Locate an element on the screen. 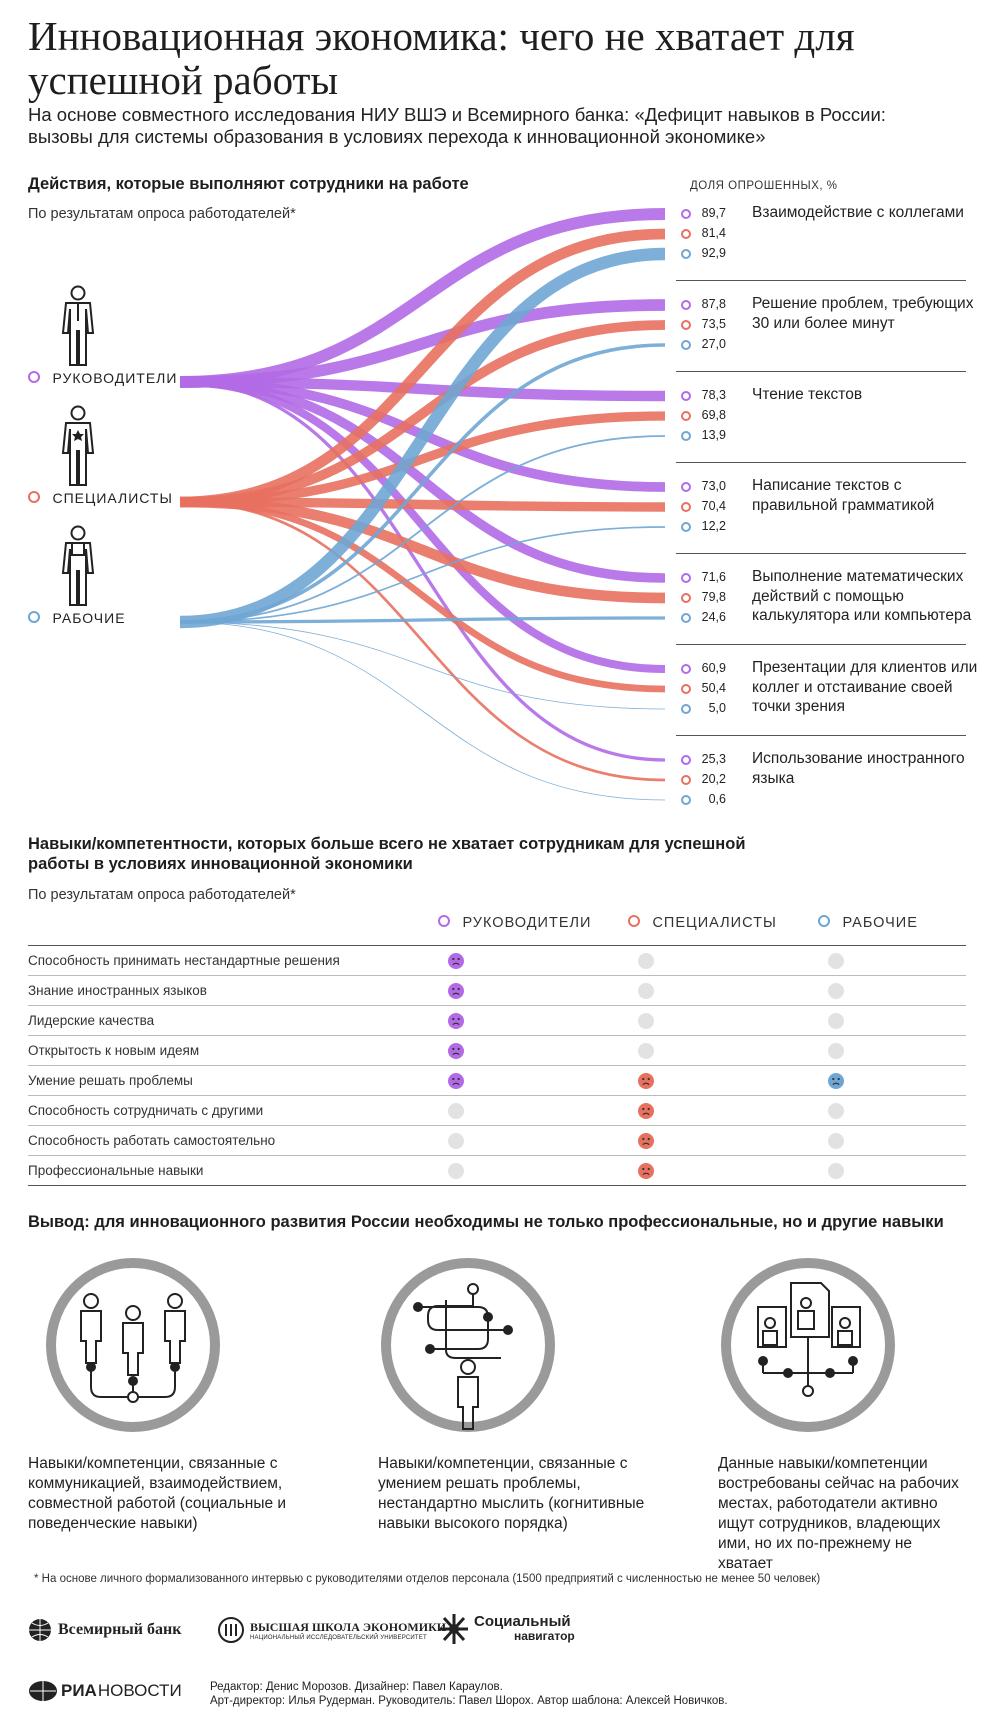 The image size is (998, 1730). category-label: Использование иностранного языка is located at coordinates (858, 768).